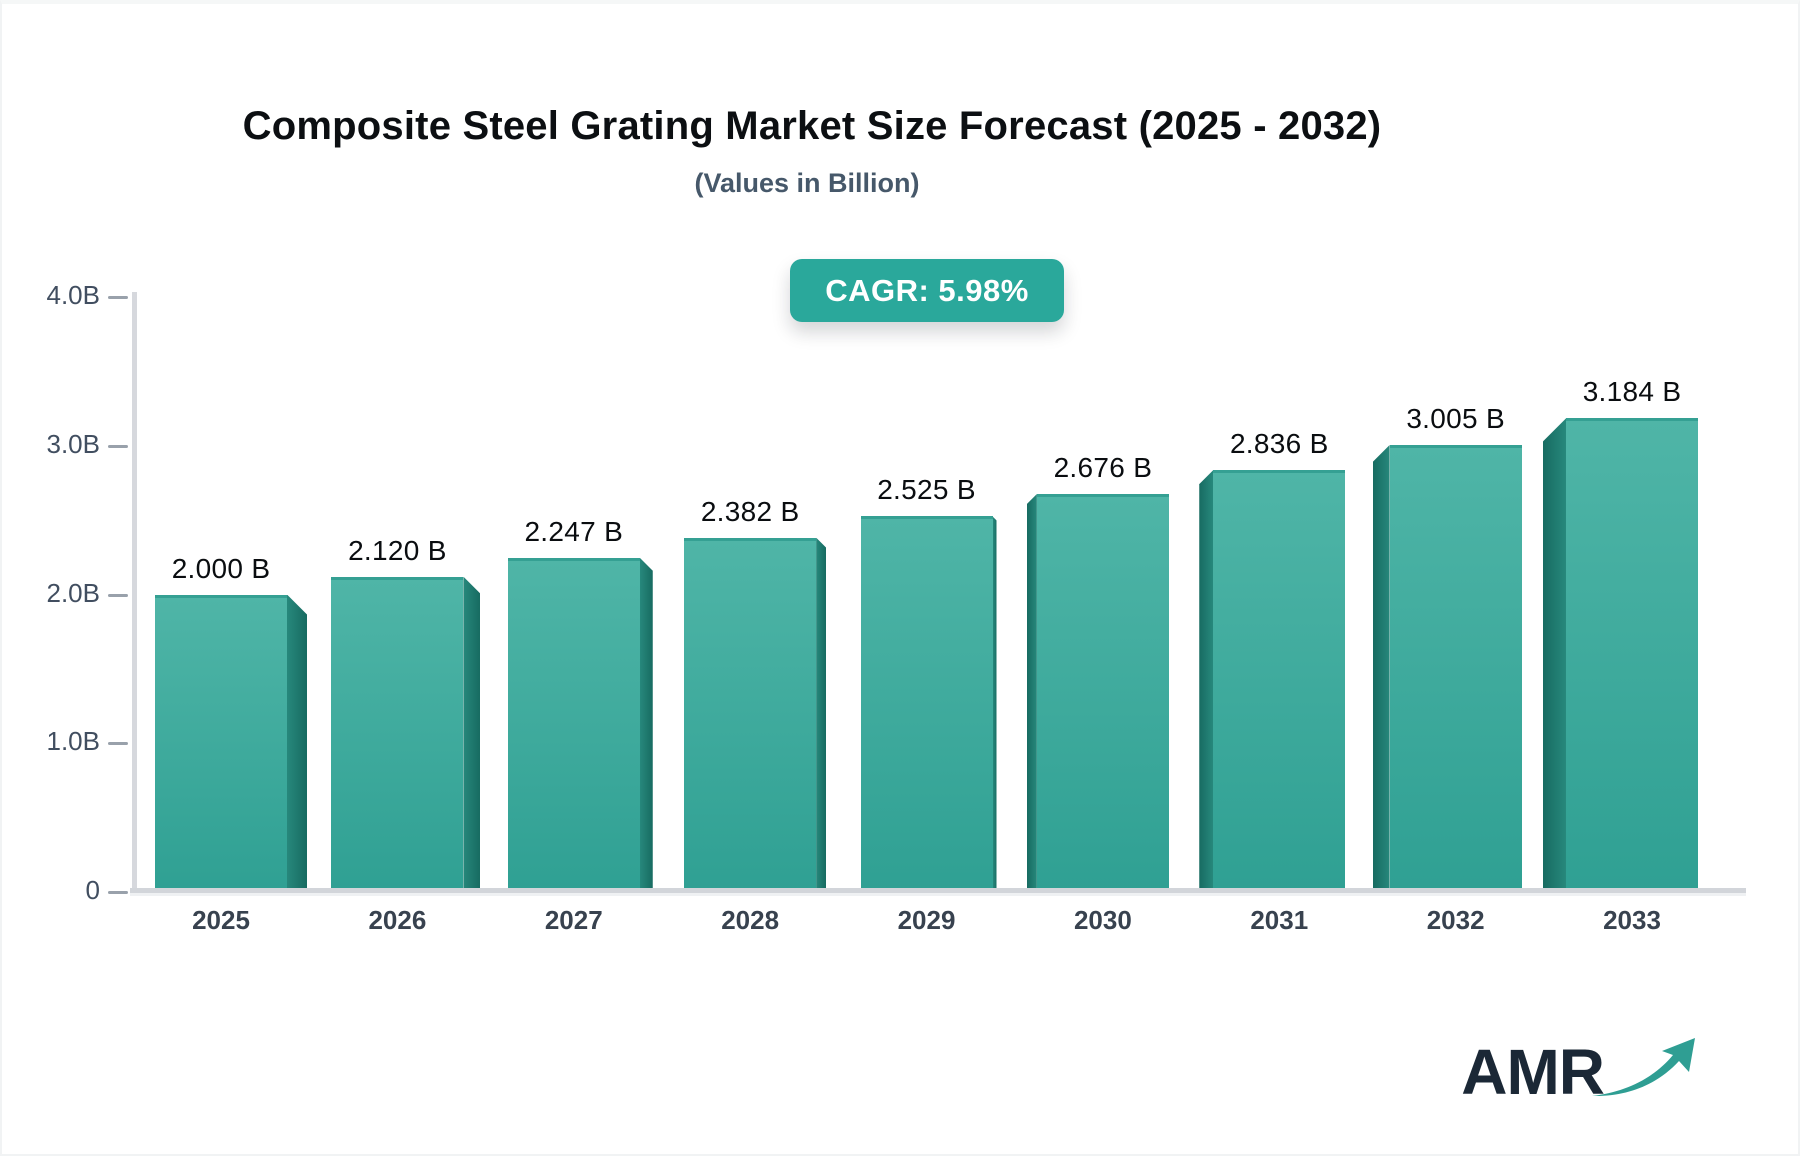 This screenshot has height=1156, width=1800. What do you see at coordinates (1279, 681) in the screenshot?
I see `bar-2031` at bounding box center [1279, 681].